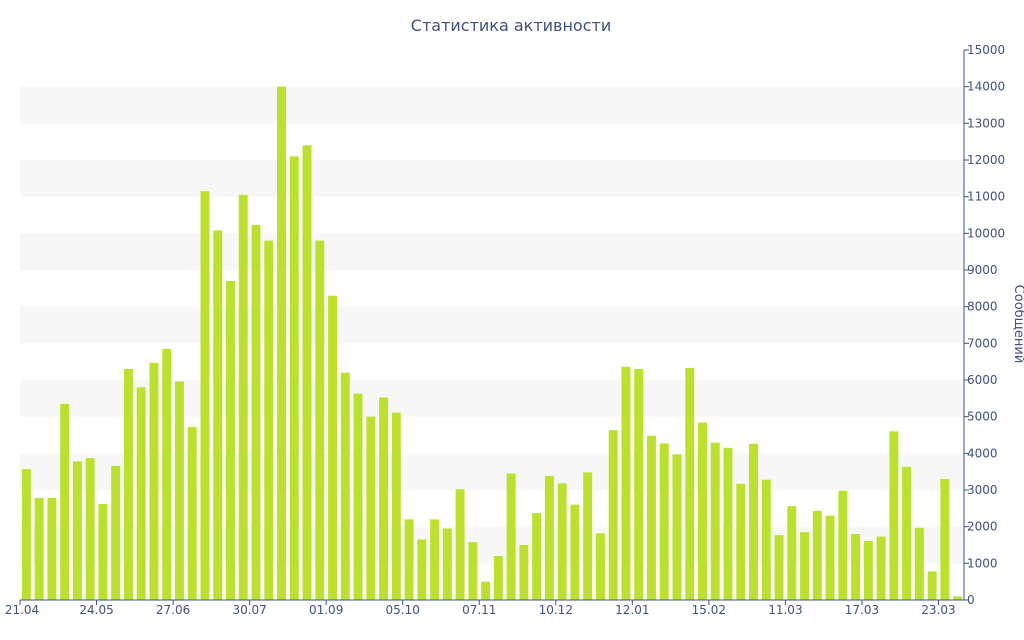 This screenshot has height=640, width=1024. I want to click on y-tick-label: 6000, so click(982, 380).